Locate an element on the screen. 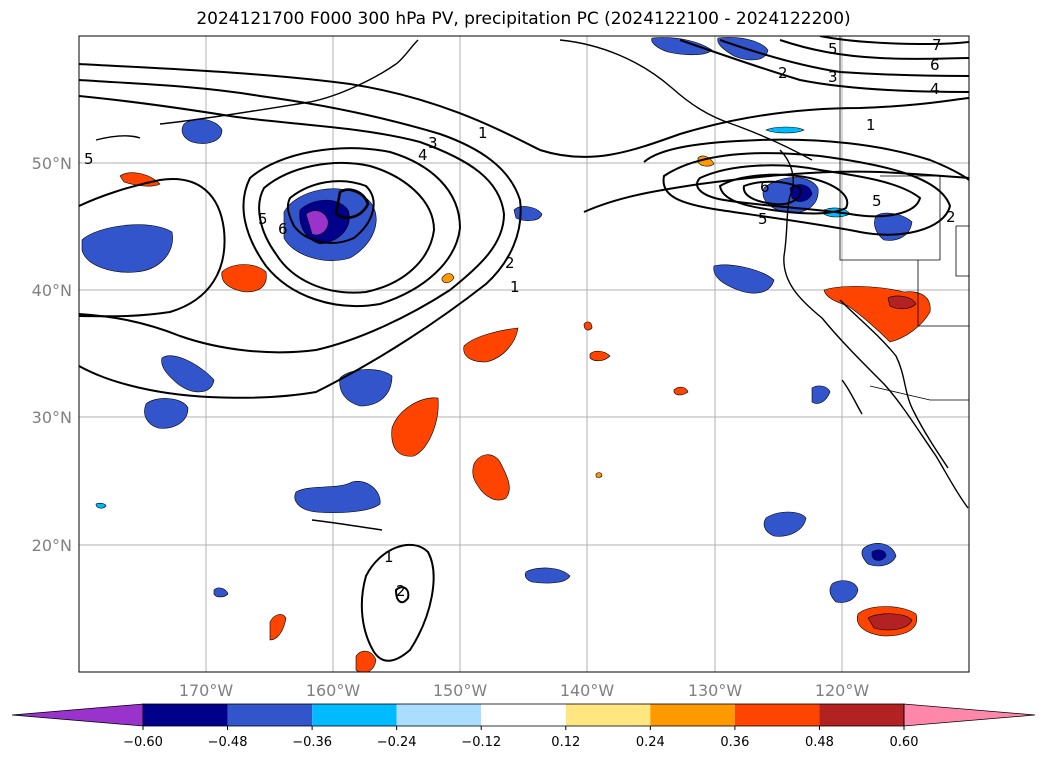 The width and height of the screenshot is (1047, 765). lon-label-140w: 140°W is located at coordinates (587, 690).